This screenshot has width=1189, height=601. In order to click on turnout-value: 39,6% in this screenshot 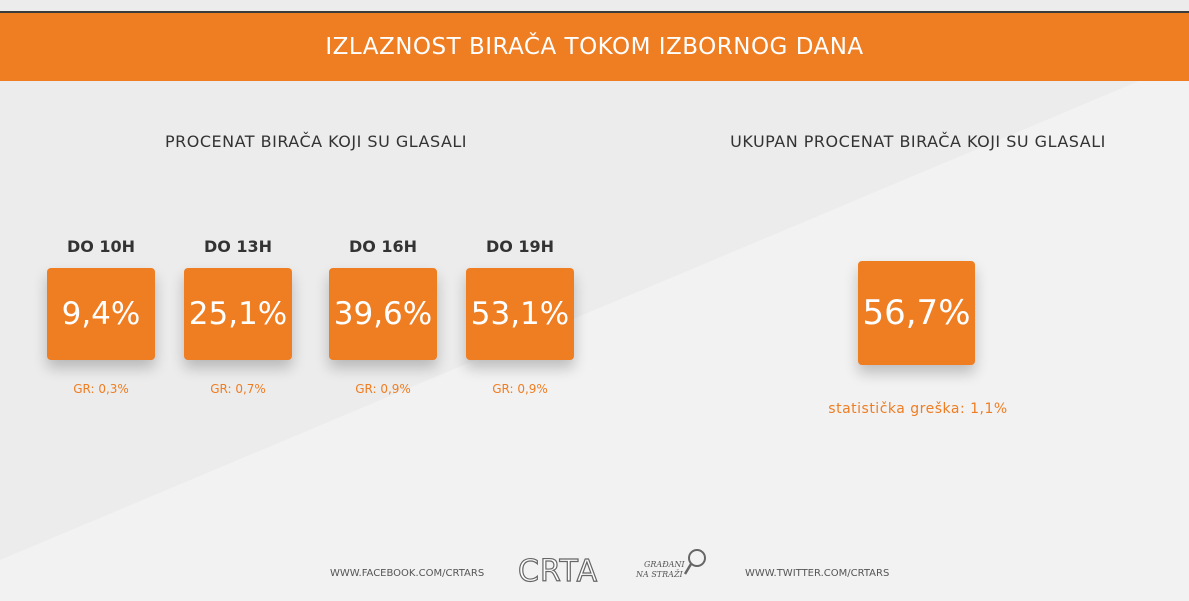, I will do `click(383, 314)`.